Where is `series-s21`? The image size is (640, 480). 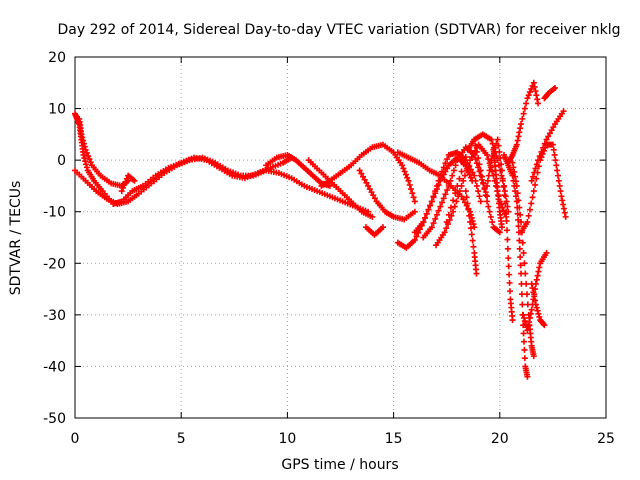 series-s21 is located at coordinates (523, 259).